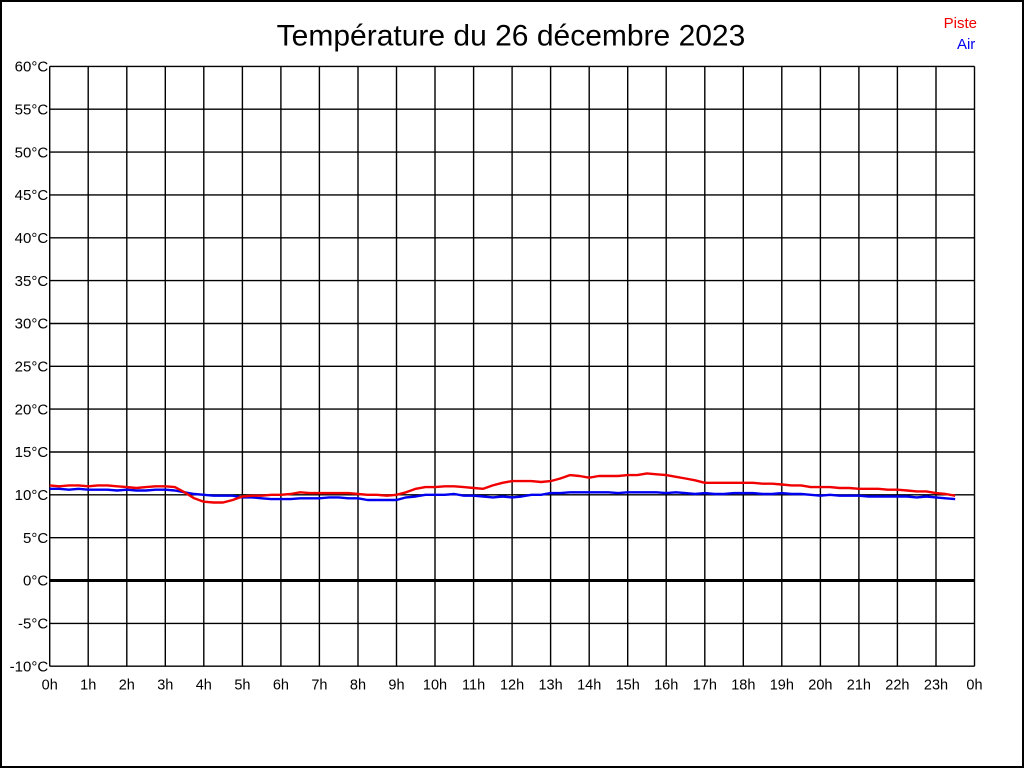 The height and width of the screenshot is (768, 1024). I want to click on svg-text: 7h, so click(319, 686).